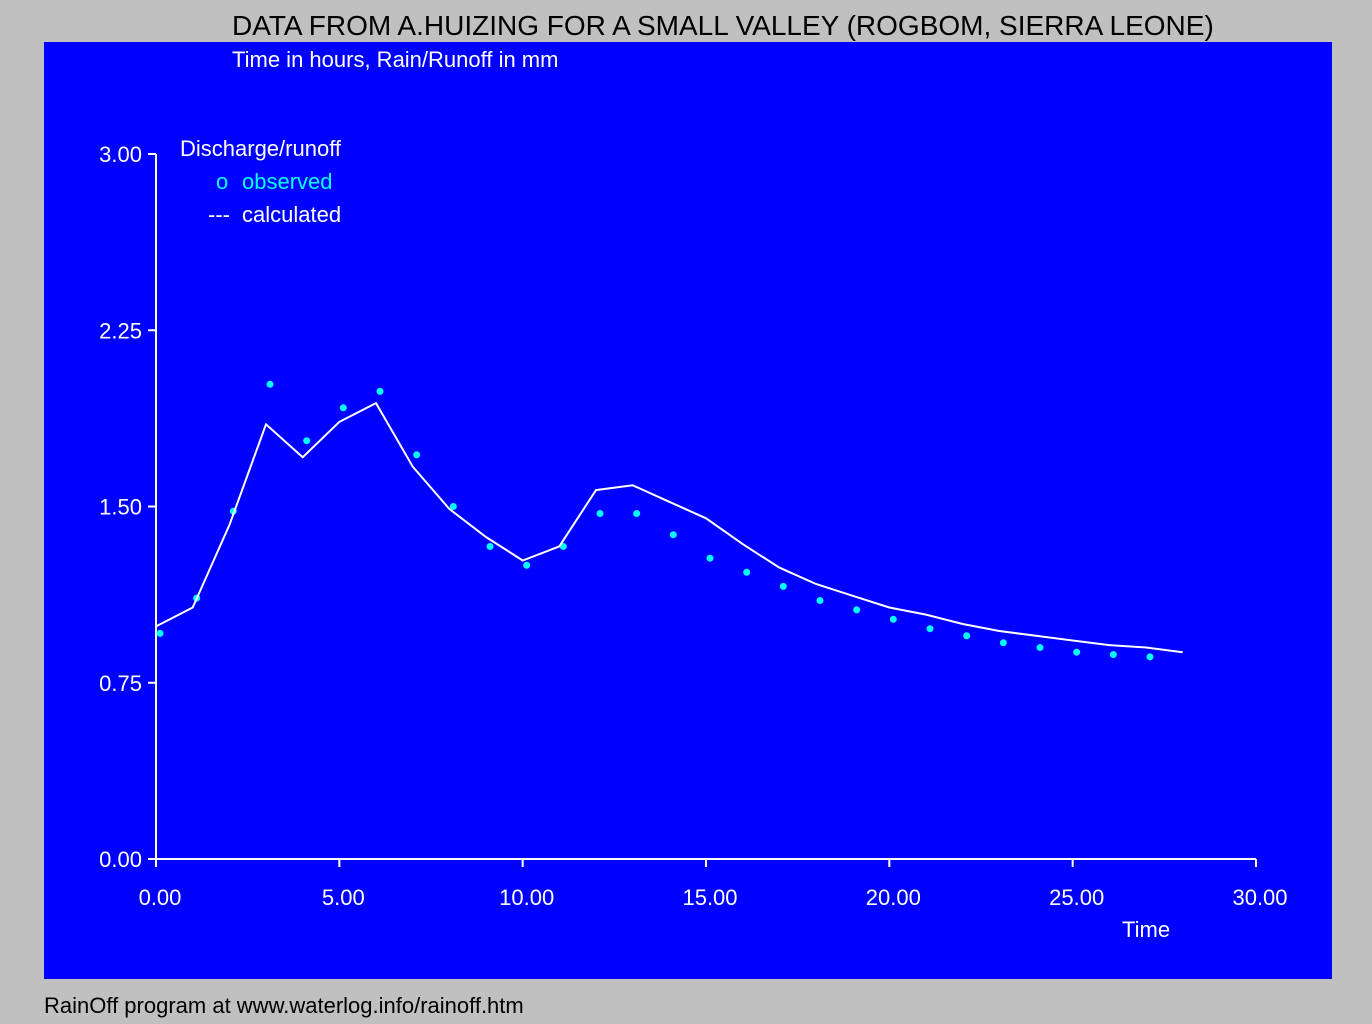 The height and width of the screenshot is (1024, 1372). What do you see at coordinates (709, 897) in the screenshot?
I see `x-tick-label: 15.00` at bounding box center [709, 897].